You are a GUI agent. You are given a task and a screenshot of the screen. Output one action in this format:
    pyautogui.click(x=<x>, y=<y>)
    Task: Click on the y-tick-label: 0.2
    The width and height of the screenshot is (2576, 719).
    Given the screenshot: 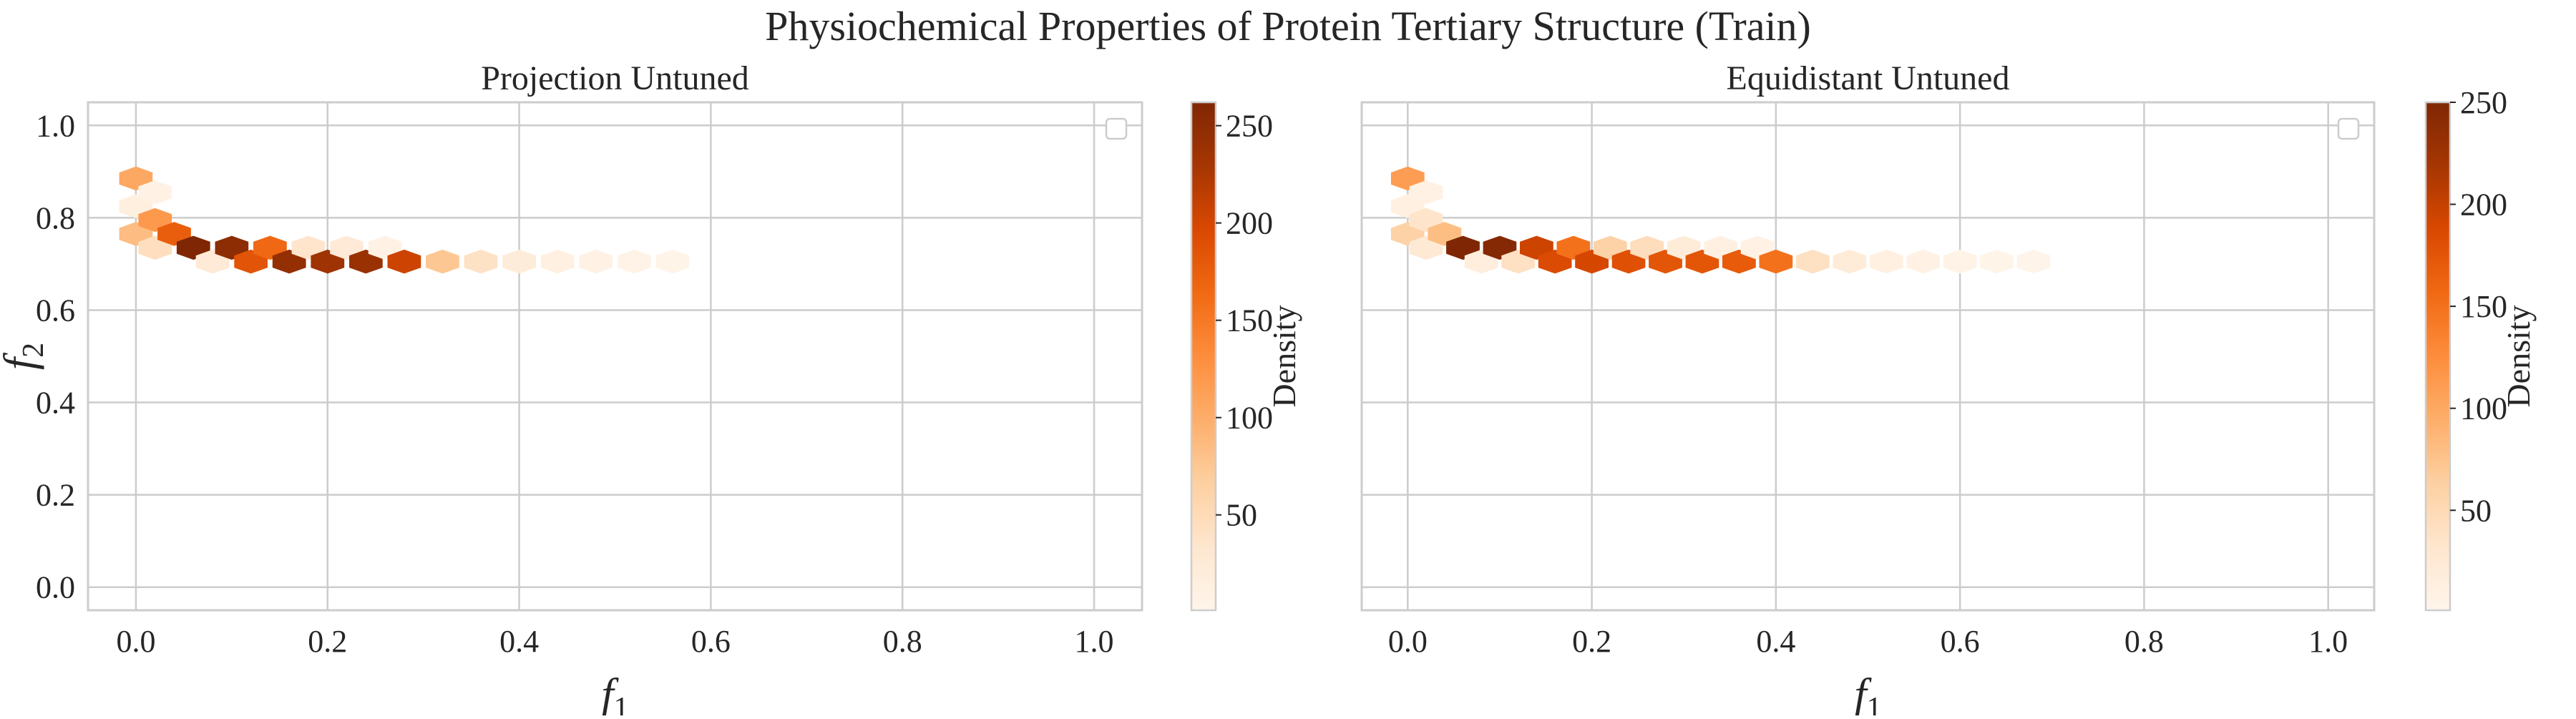 What is the action you would take?
    pyautogui.click(x=55, y=495)
    